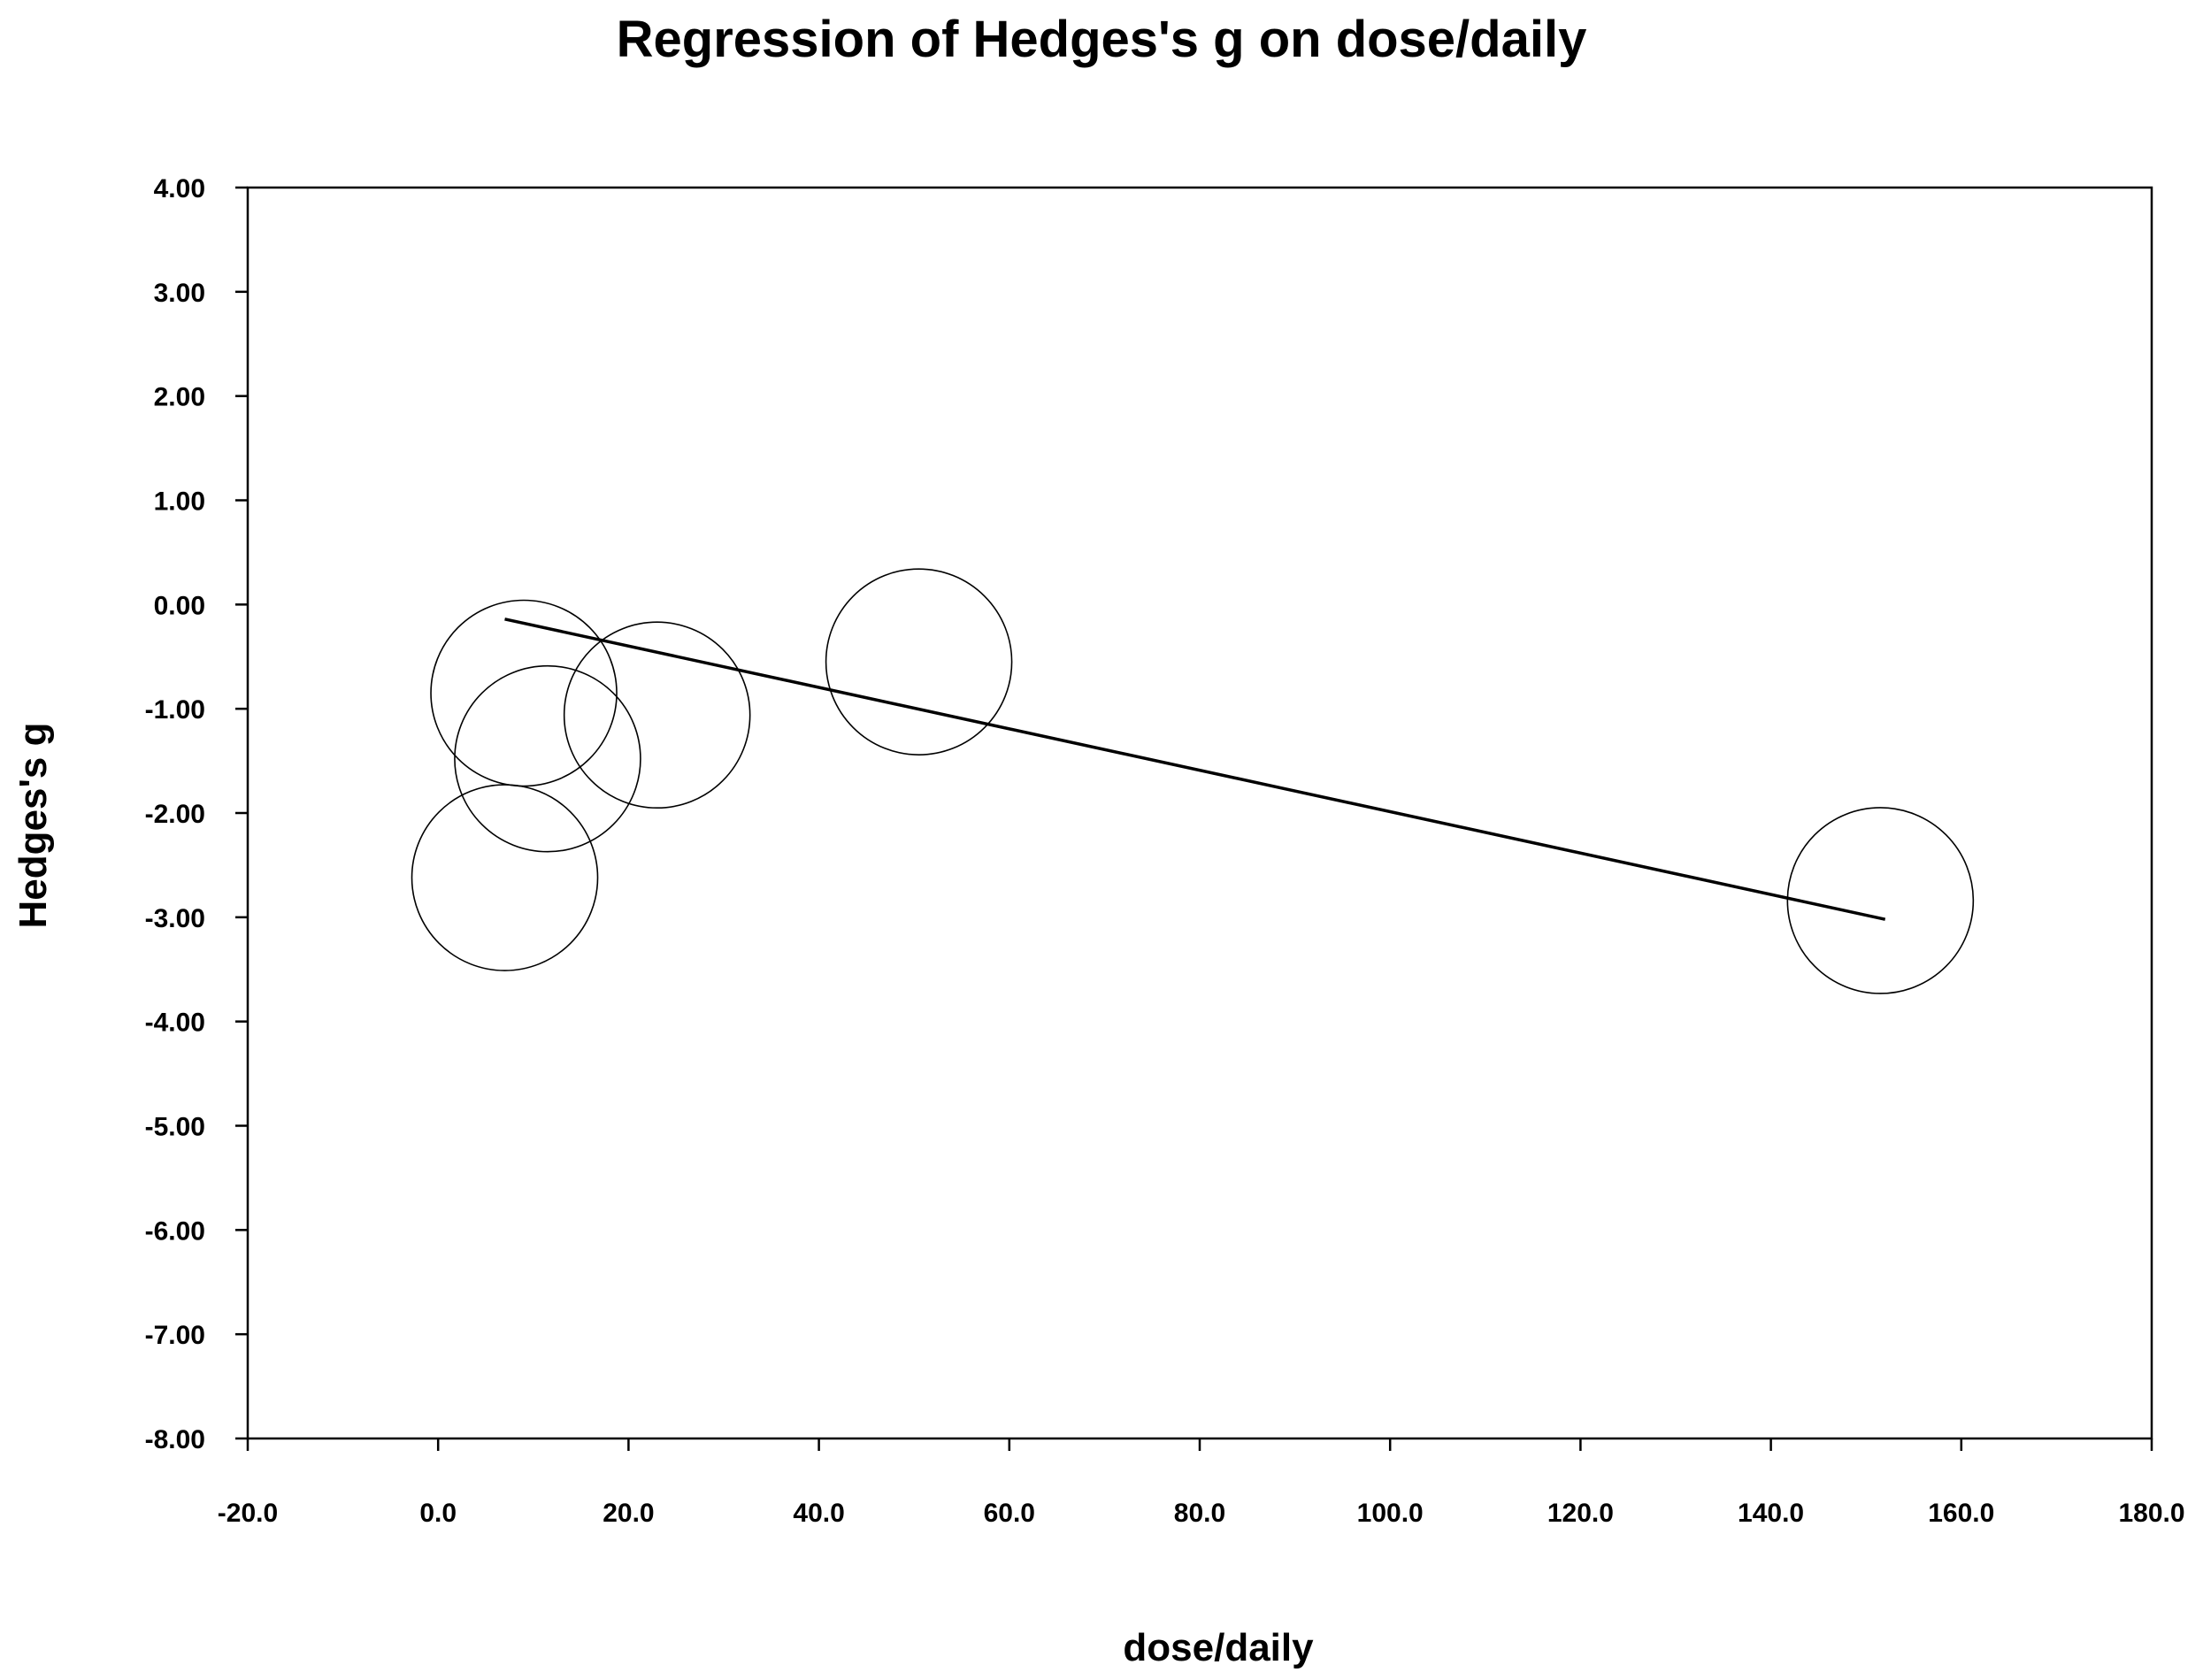  I want to click on chart-title: Regression of Hedges's g on dose/daily, so click(1102, 39).